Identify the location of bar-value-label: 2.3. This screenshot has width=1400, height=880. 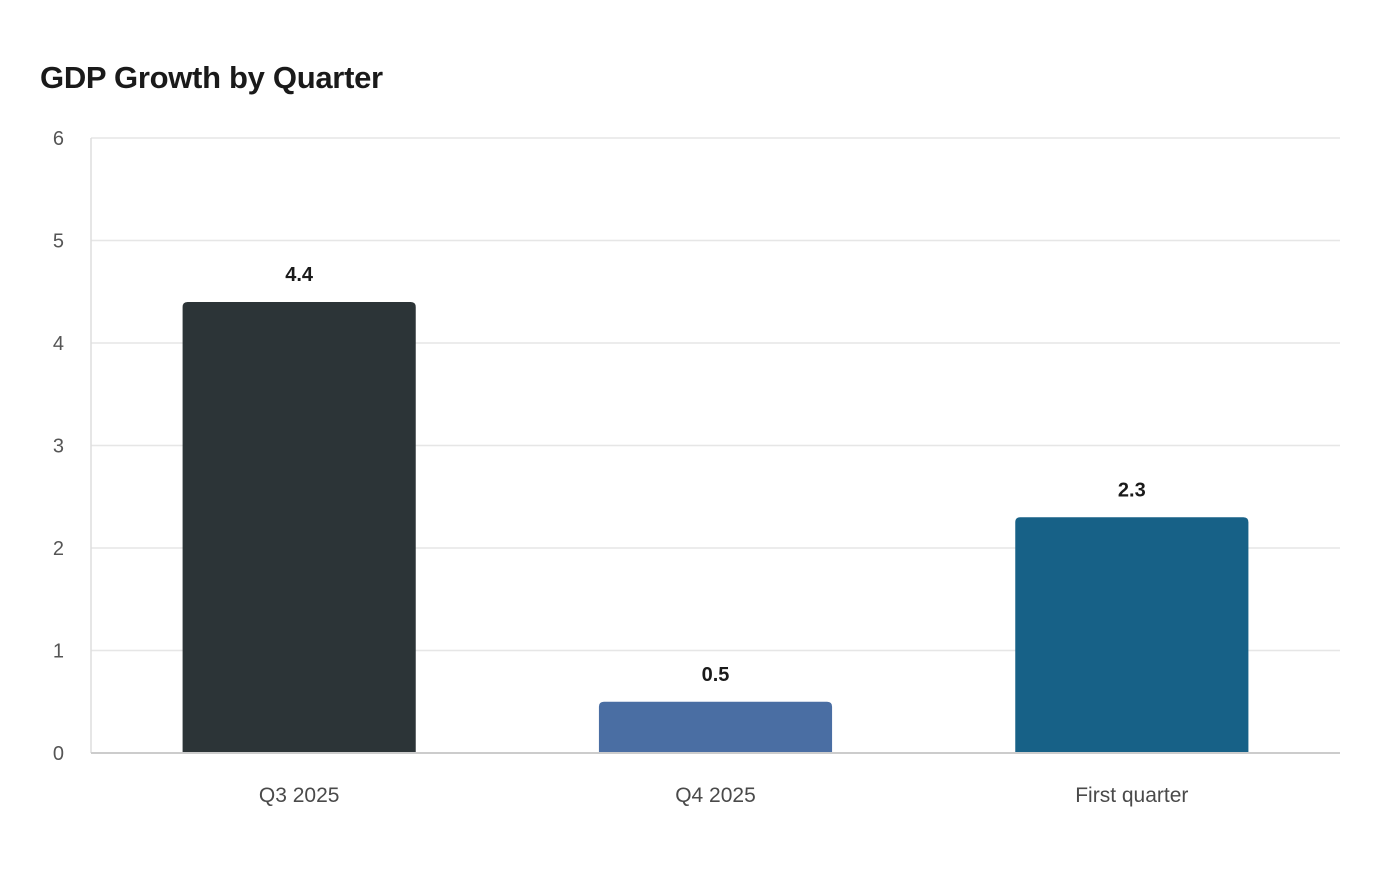
(1132, 490).